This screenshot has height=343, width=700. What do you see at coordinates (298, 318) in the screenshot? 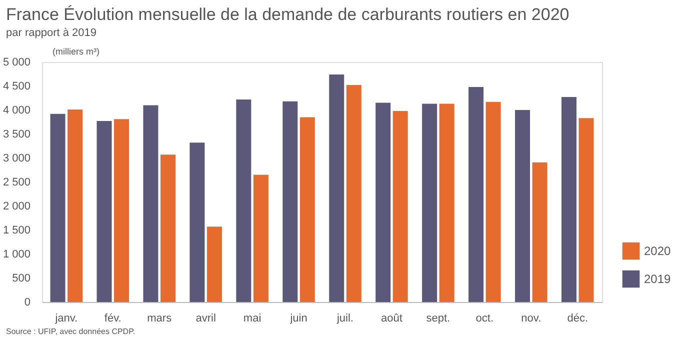
I see `x-tick-label: juin` at bounding box center [298, 318].